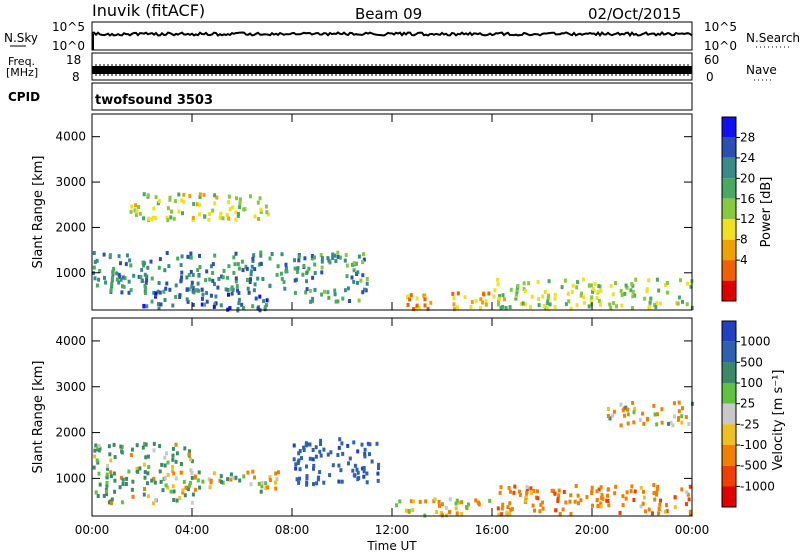  Describe the element at coordinates (757, 486) in the screenshot. I see `velocity-colorbar-tick-label: -1000` at that location.